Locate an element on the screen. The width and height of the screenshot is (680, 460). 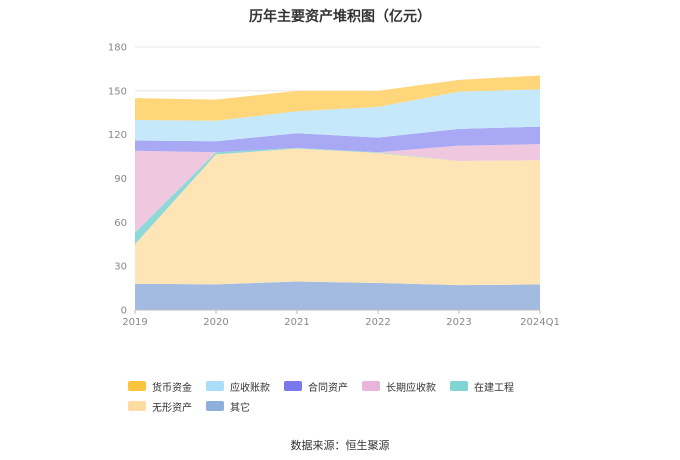
source-note: 数据来源：恒生聚源 is located at coordinates (340, 445).